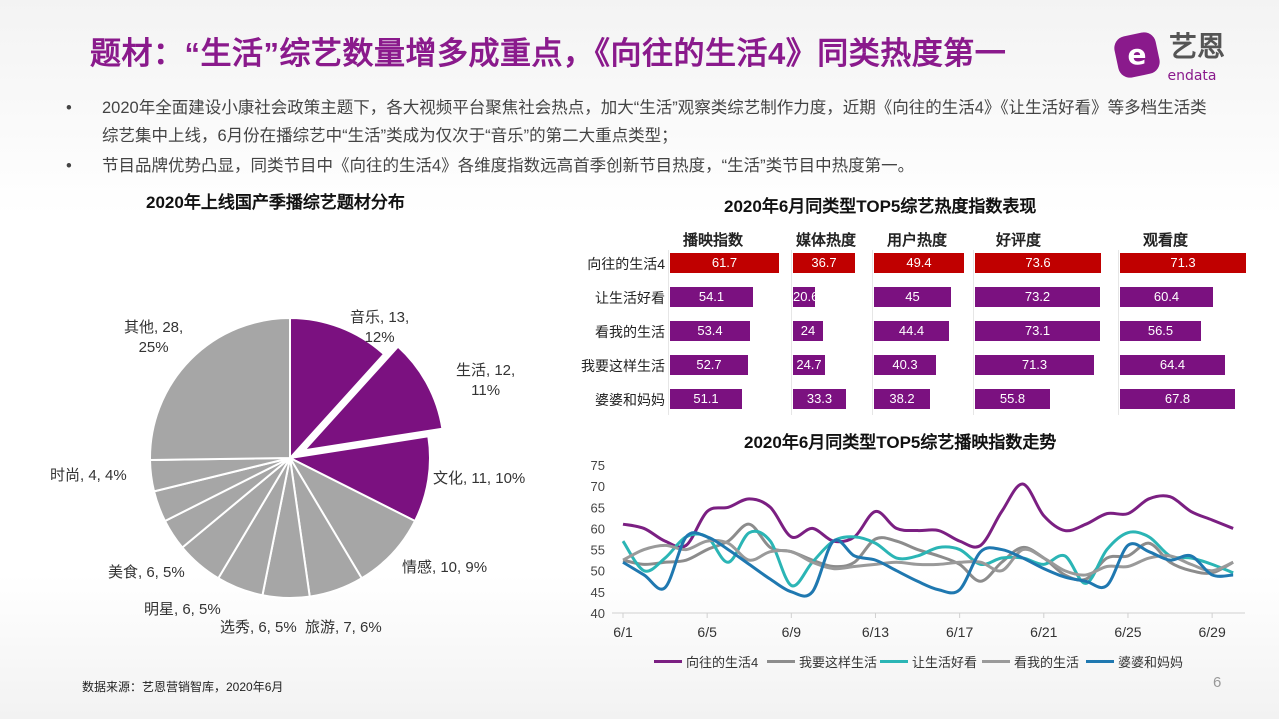 The image size is (1279, 719). What do you see at coordinates (598, 507) in the screenshot?
I see `y-tick-label: 65` at bounding box center [598, 507].